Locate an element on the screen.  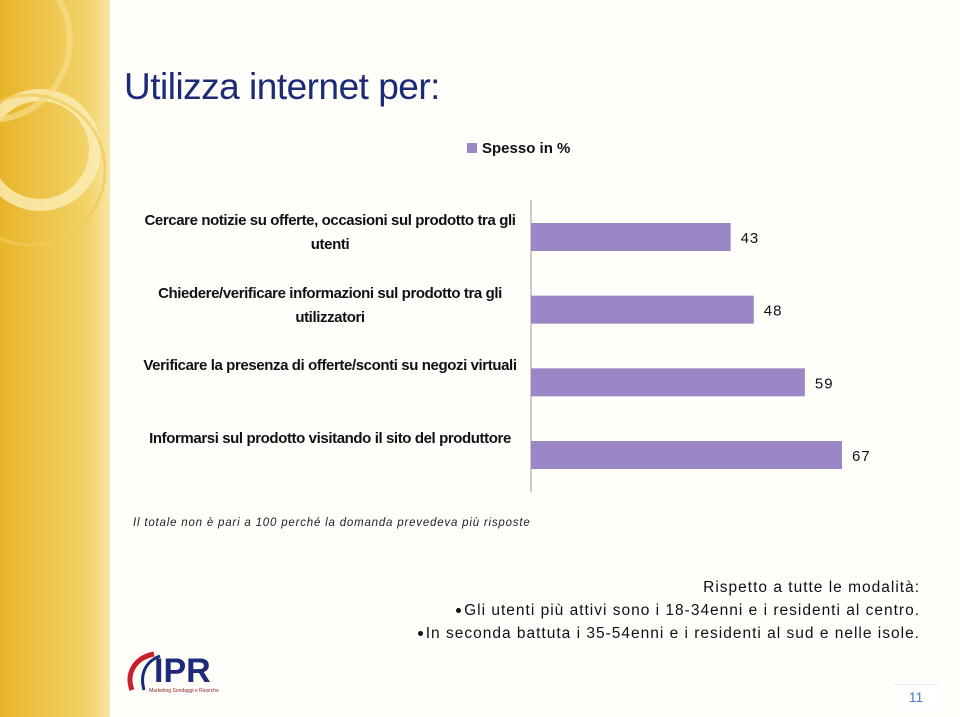
value-label: 43 is located at coordinates (750, 238).